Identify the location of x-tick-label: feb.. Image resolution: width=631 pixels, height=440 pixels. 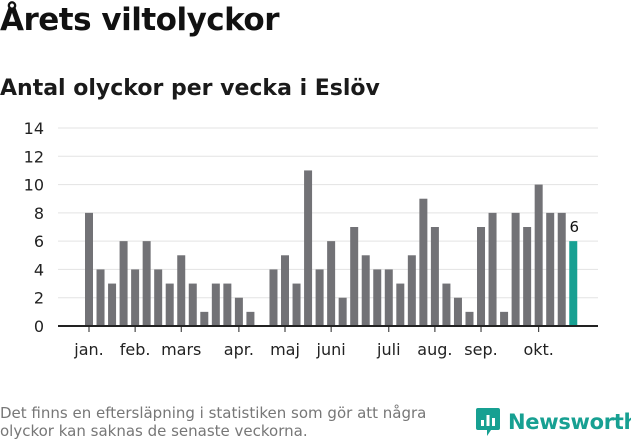
(135, 349).